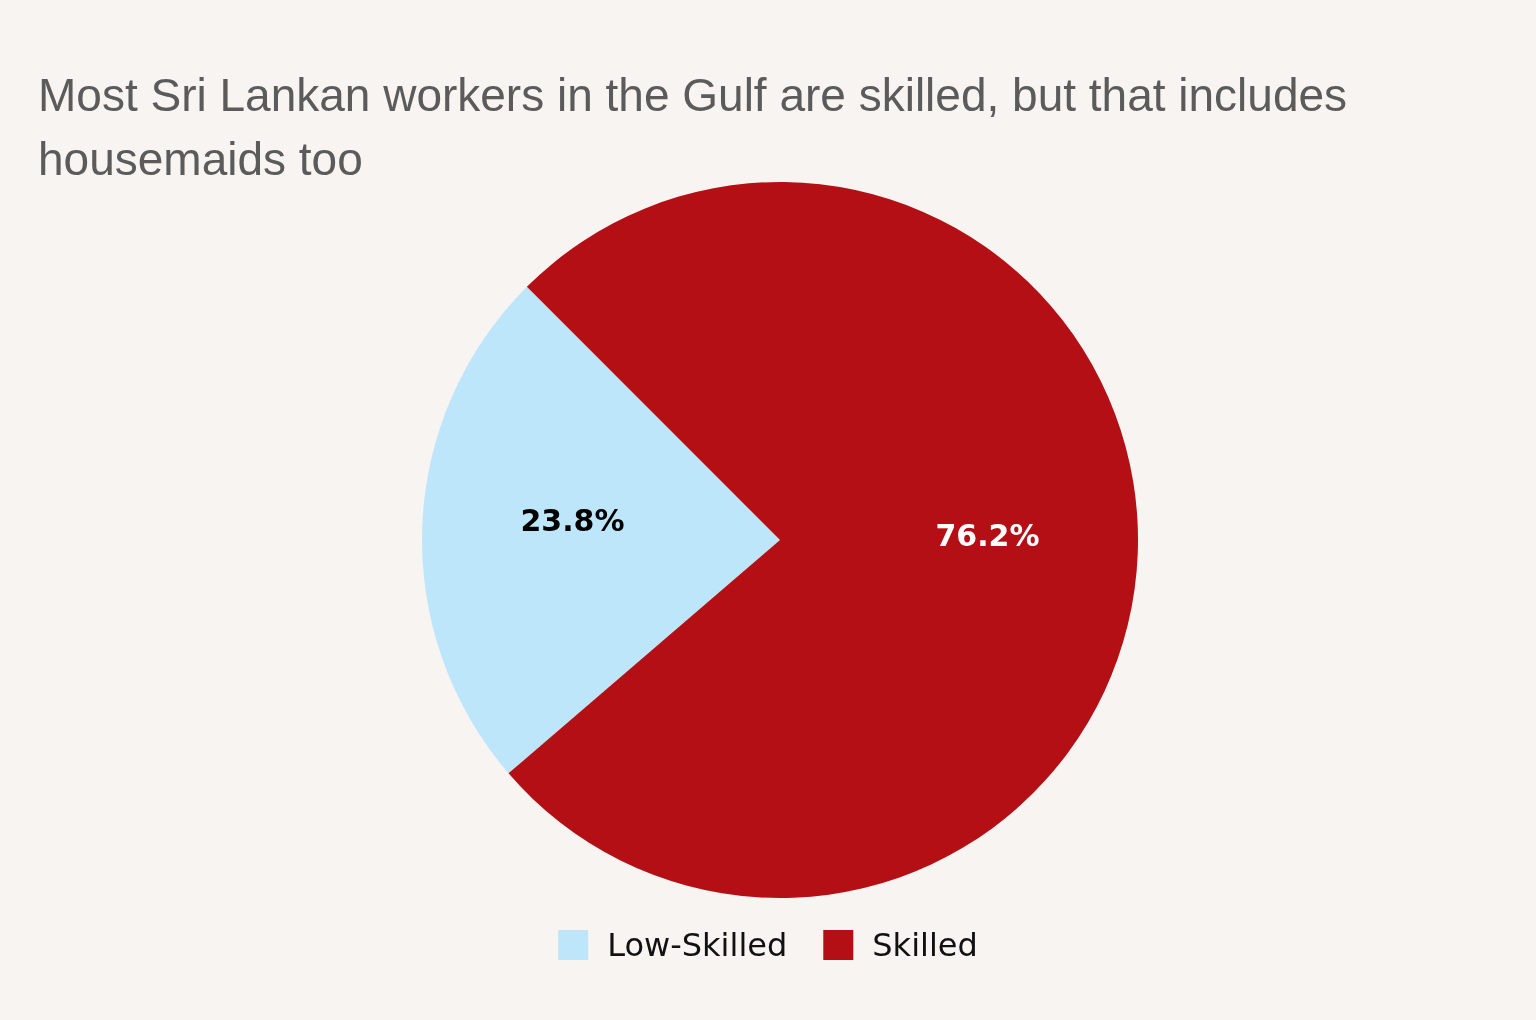 This screenshot has height=1020, width=1536. I want to click on legend-label: Low-Skilled, so click(697, 945).